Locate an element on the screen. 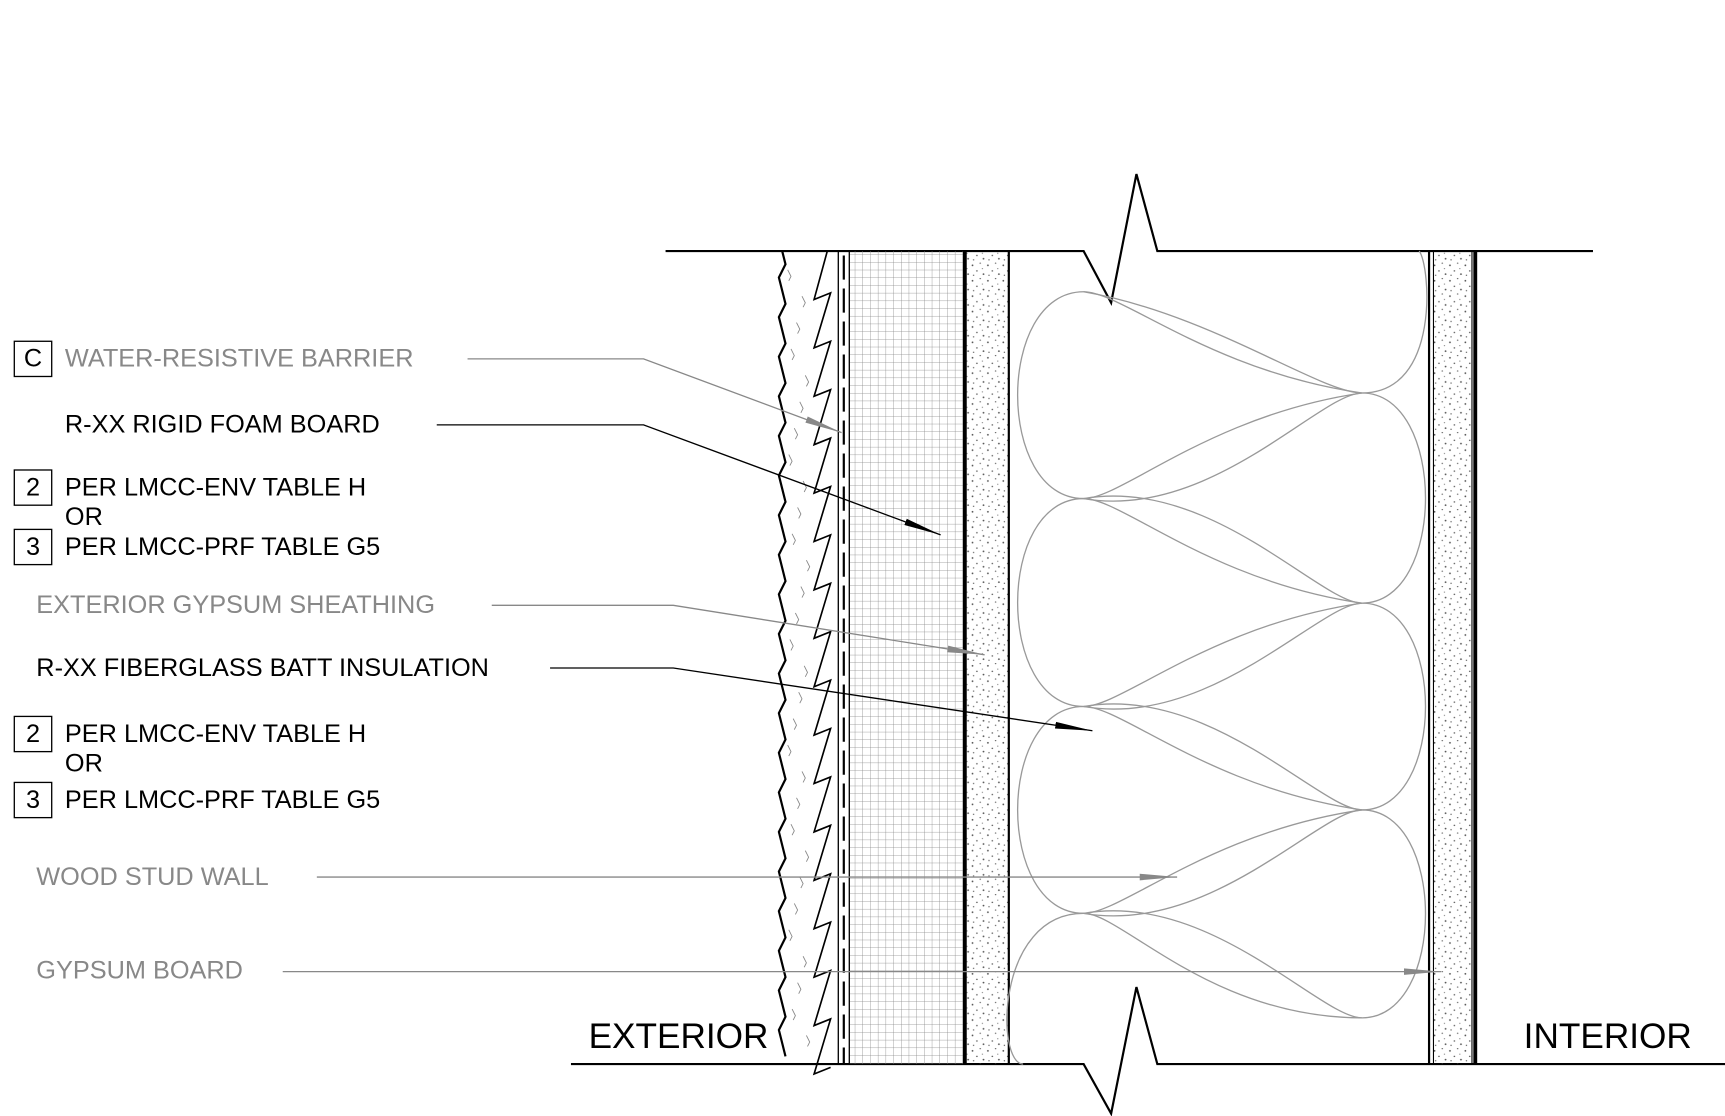 This screenshot has height=1116, width=1725. interior-label: INTERIOR is located at coordinates (1608, 1036).